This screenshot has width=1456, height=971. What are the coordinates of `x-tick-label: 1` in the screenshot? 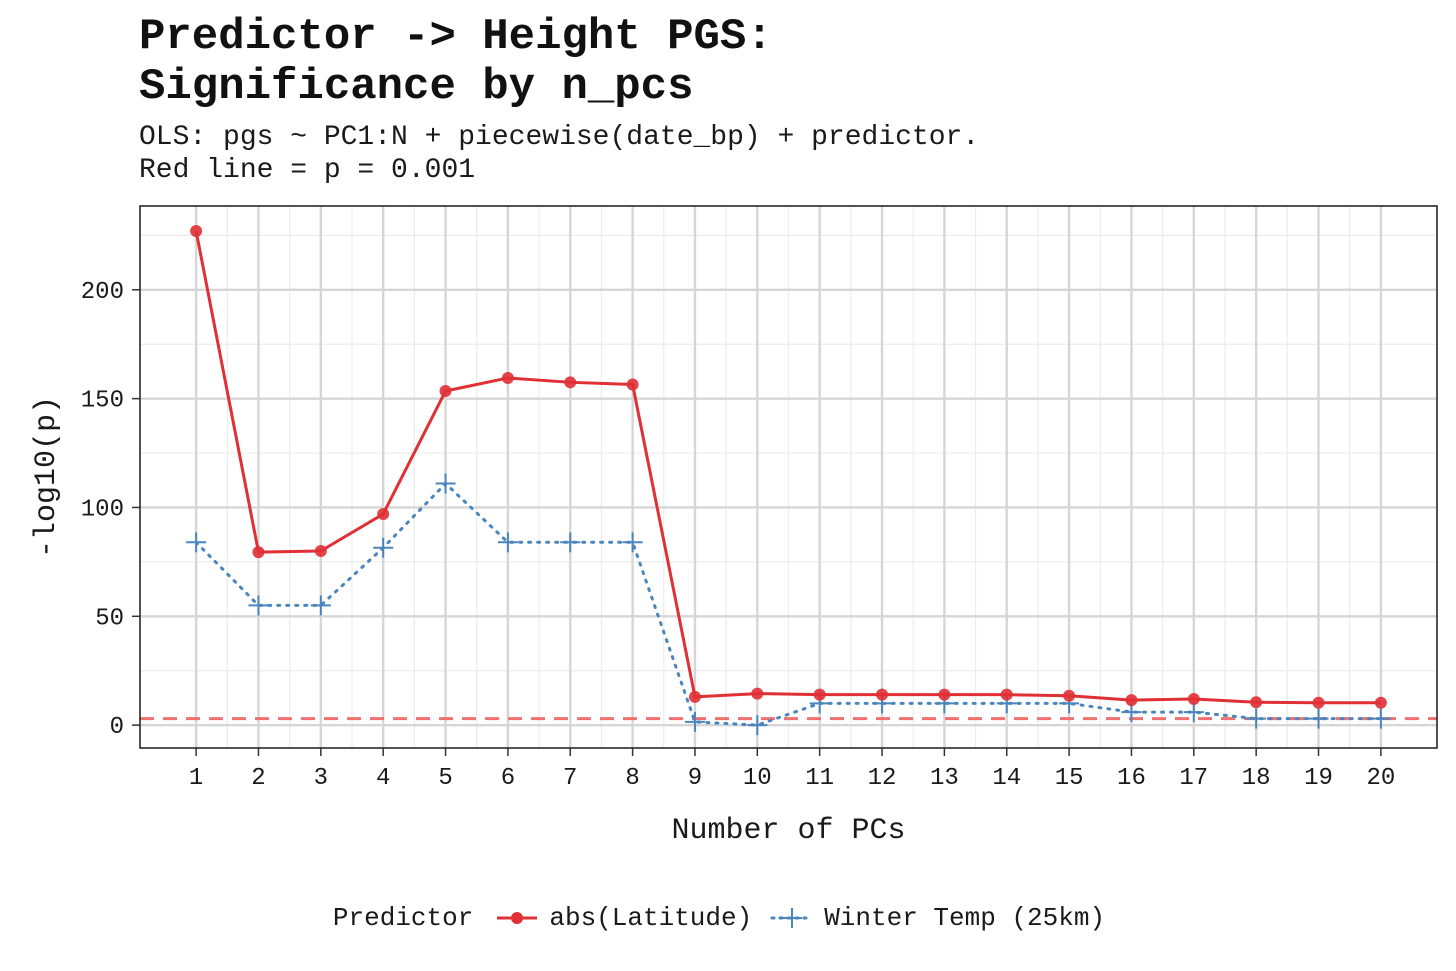 It's located at (196, 778).